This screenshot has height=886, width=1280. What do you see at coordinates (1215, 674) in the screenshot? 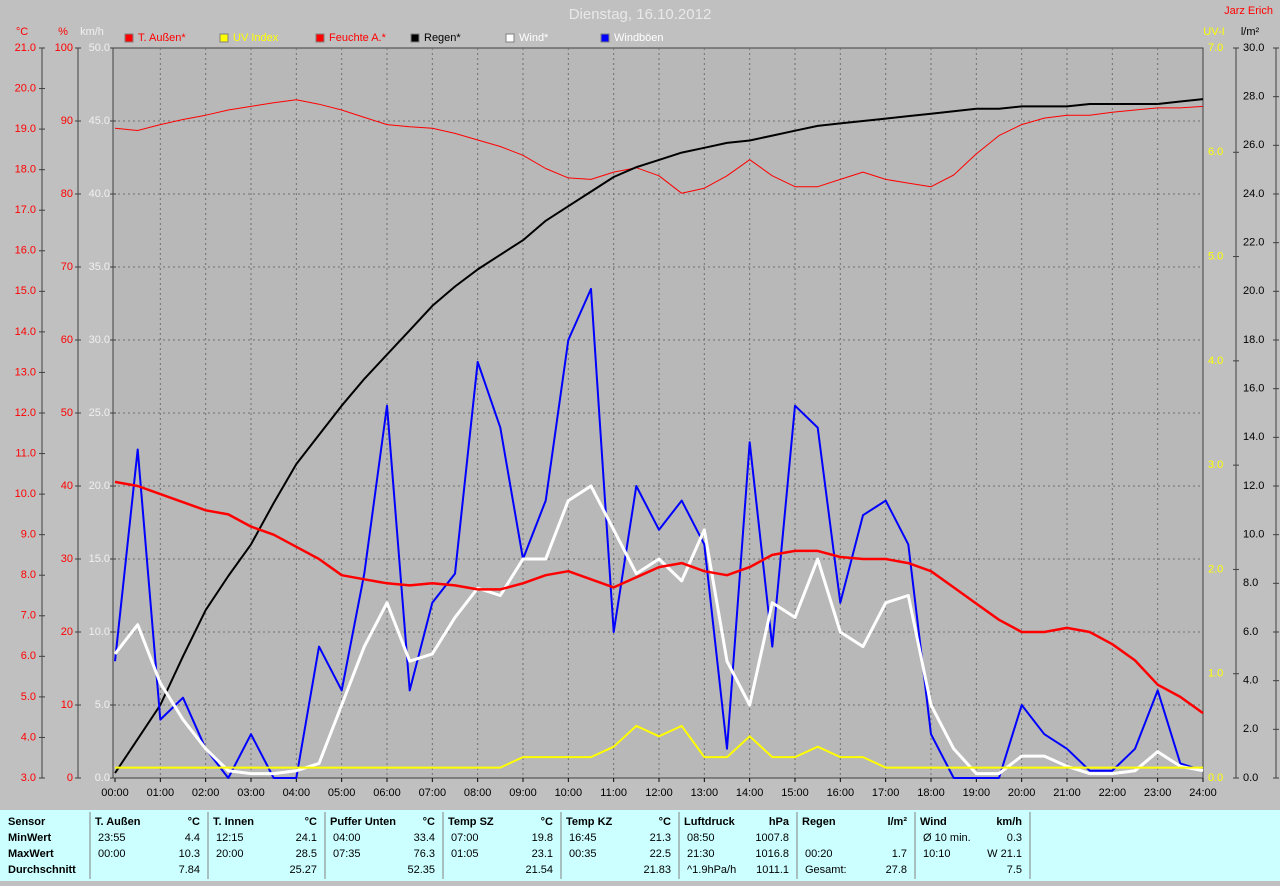
I see `y-tick-label: 1.0` at bounding box center [1215, 674].